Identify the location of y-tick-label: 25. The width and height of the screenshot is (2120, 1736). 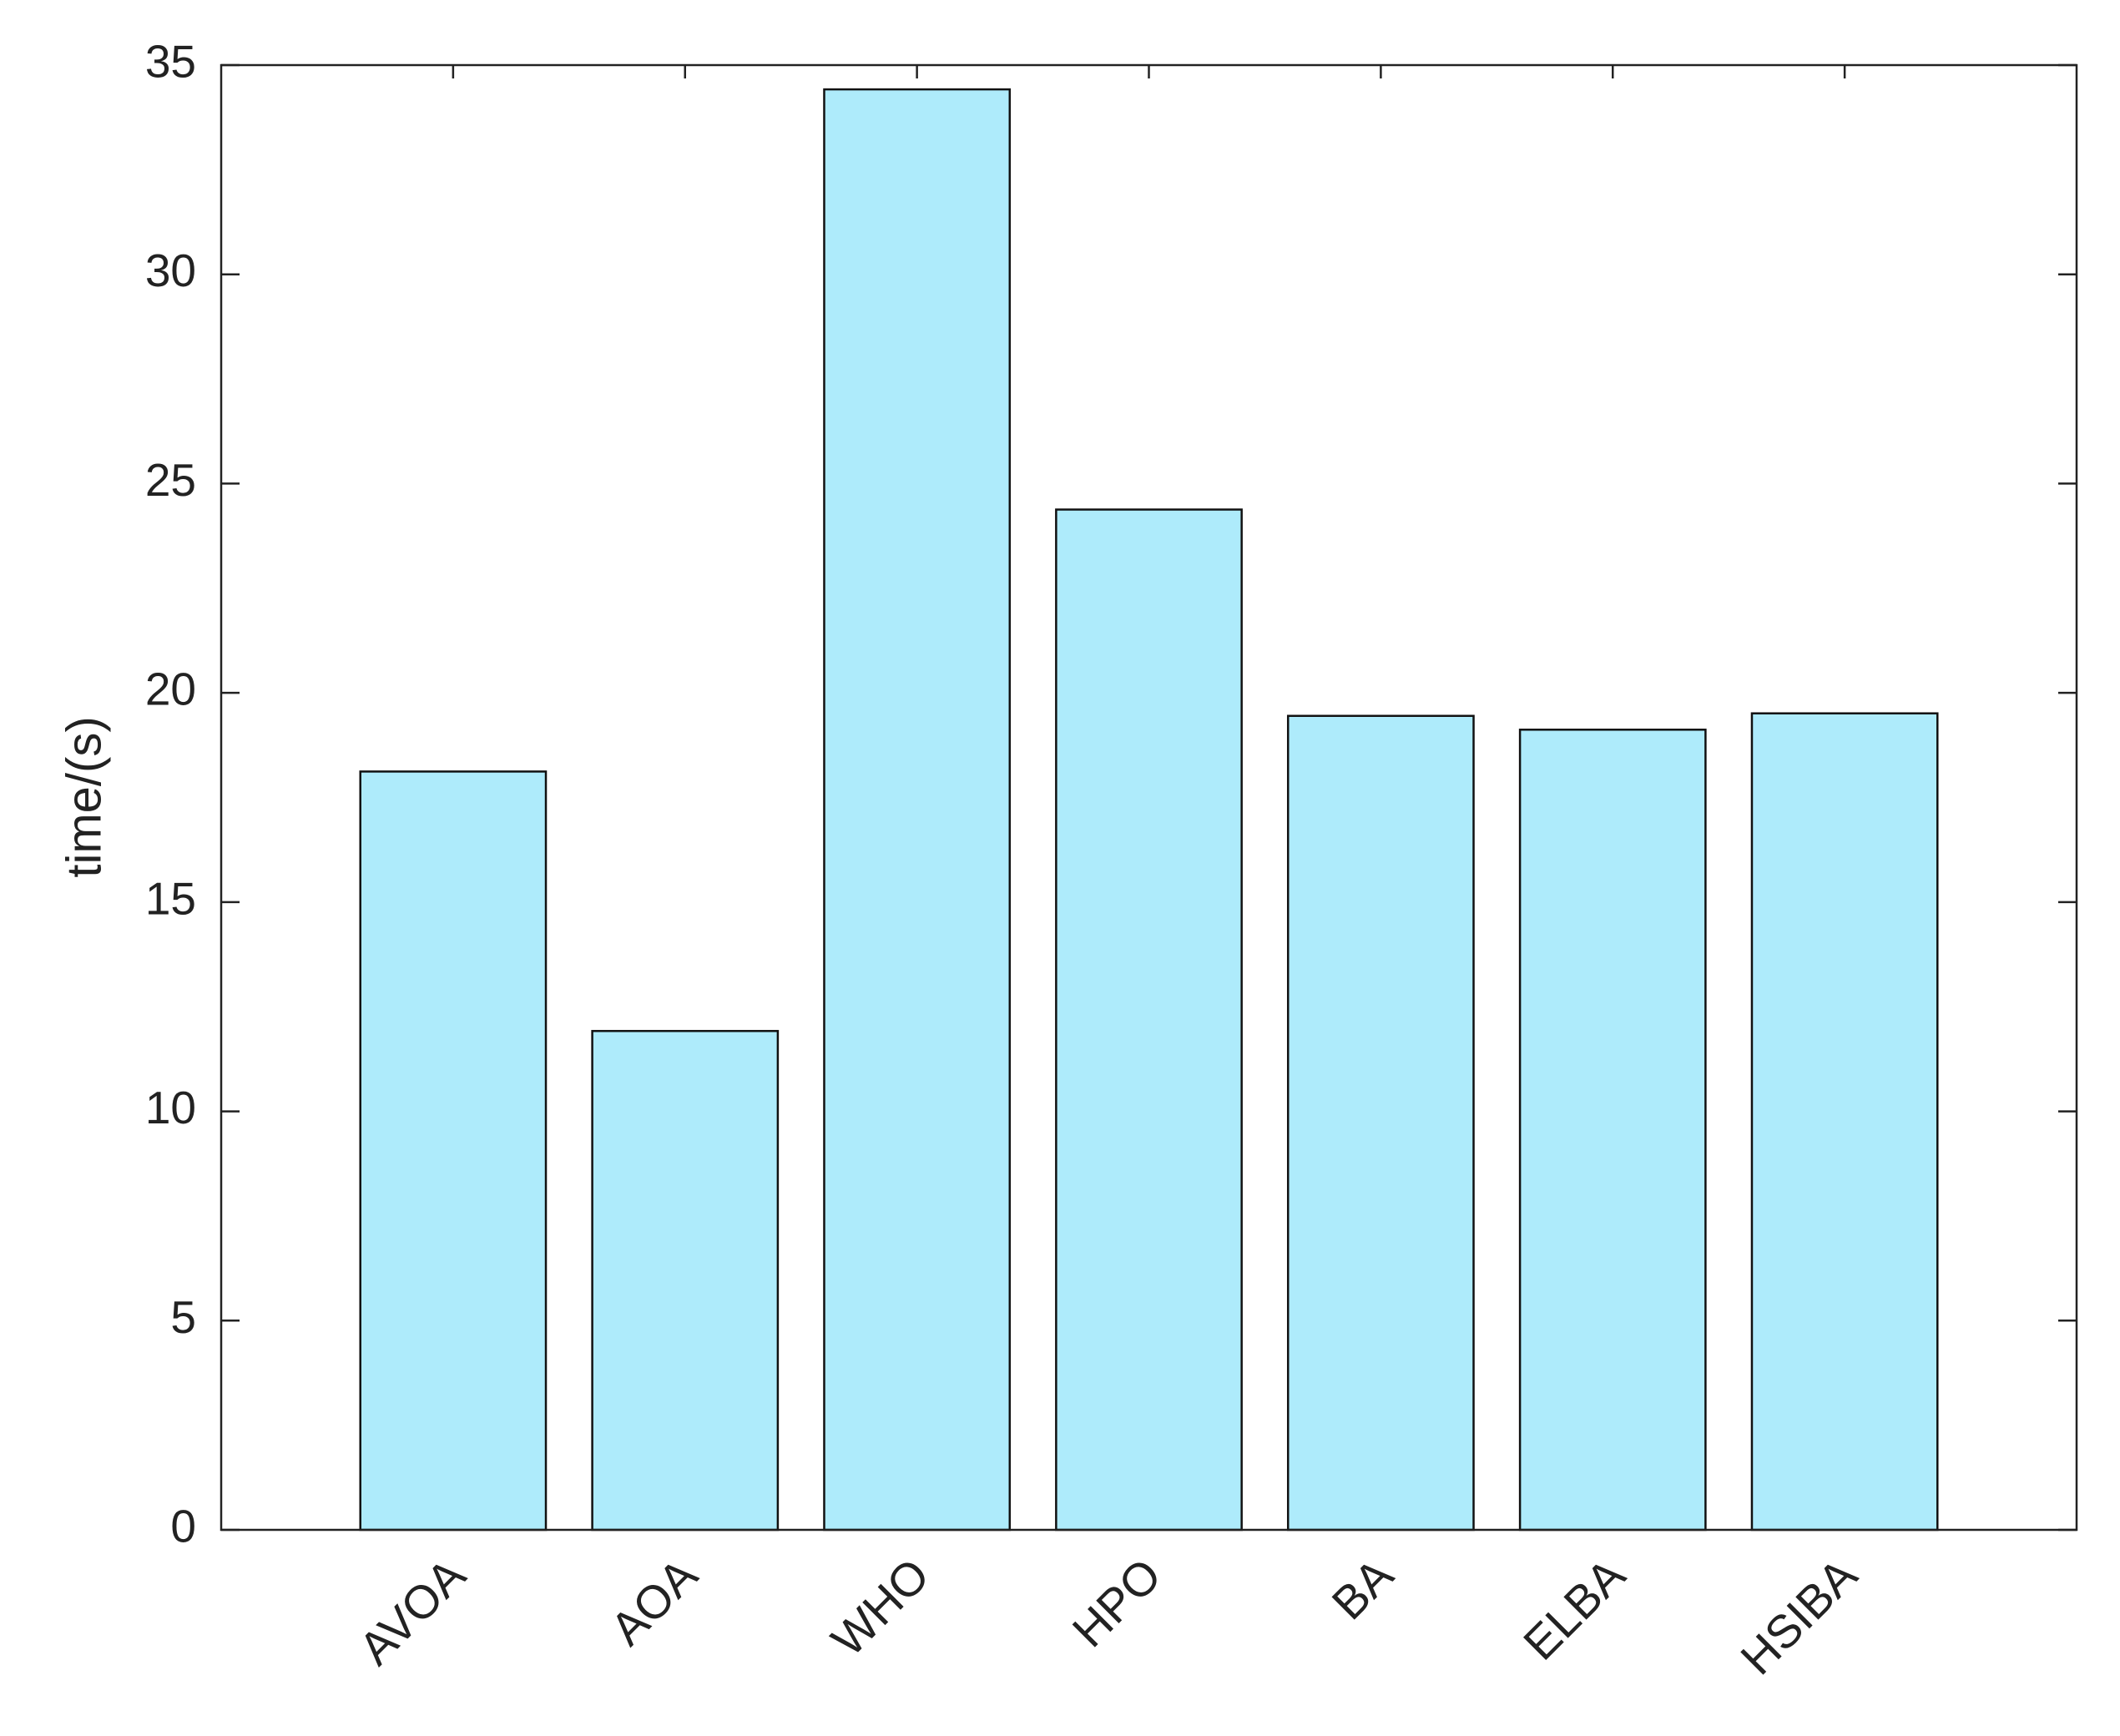
(170, 480).